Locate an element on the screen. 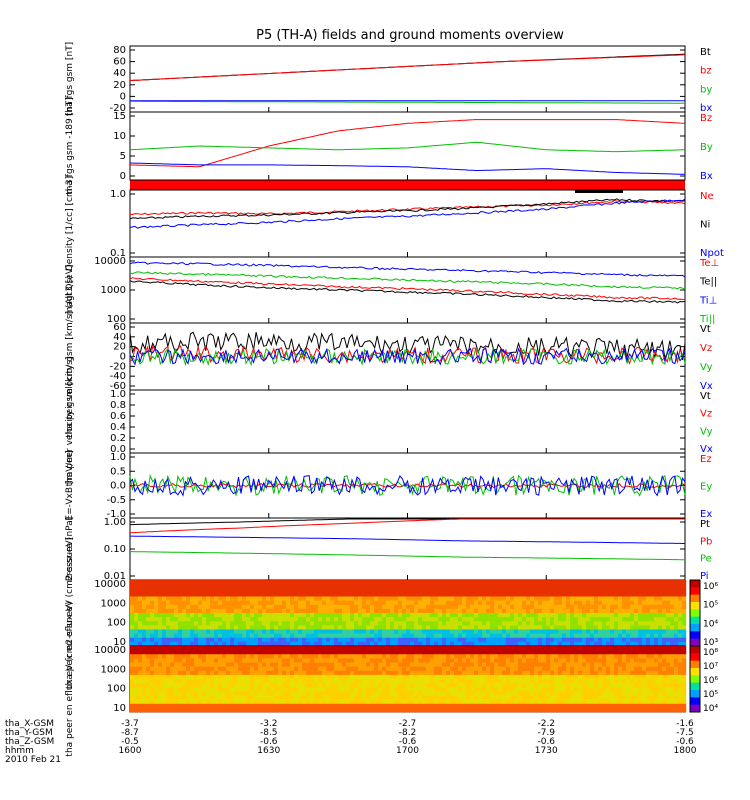 The image size is (750, 800). colorbar-segment is located at coordinates (695, 584).